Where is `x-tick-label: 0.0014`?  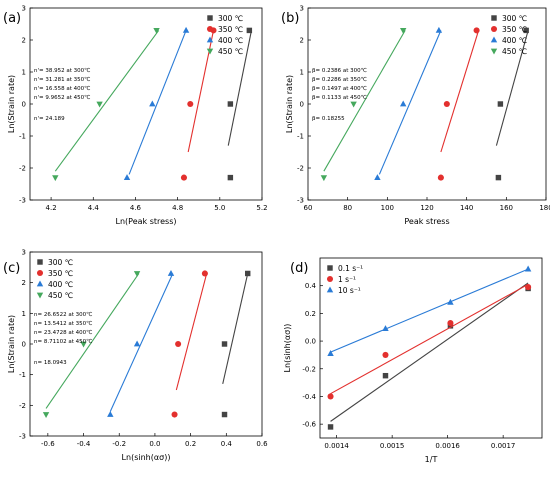
x-tick-label: 0.0014 is located at coordinates (336, 446).